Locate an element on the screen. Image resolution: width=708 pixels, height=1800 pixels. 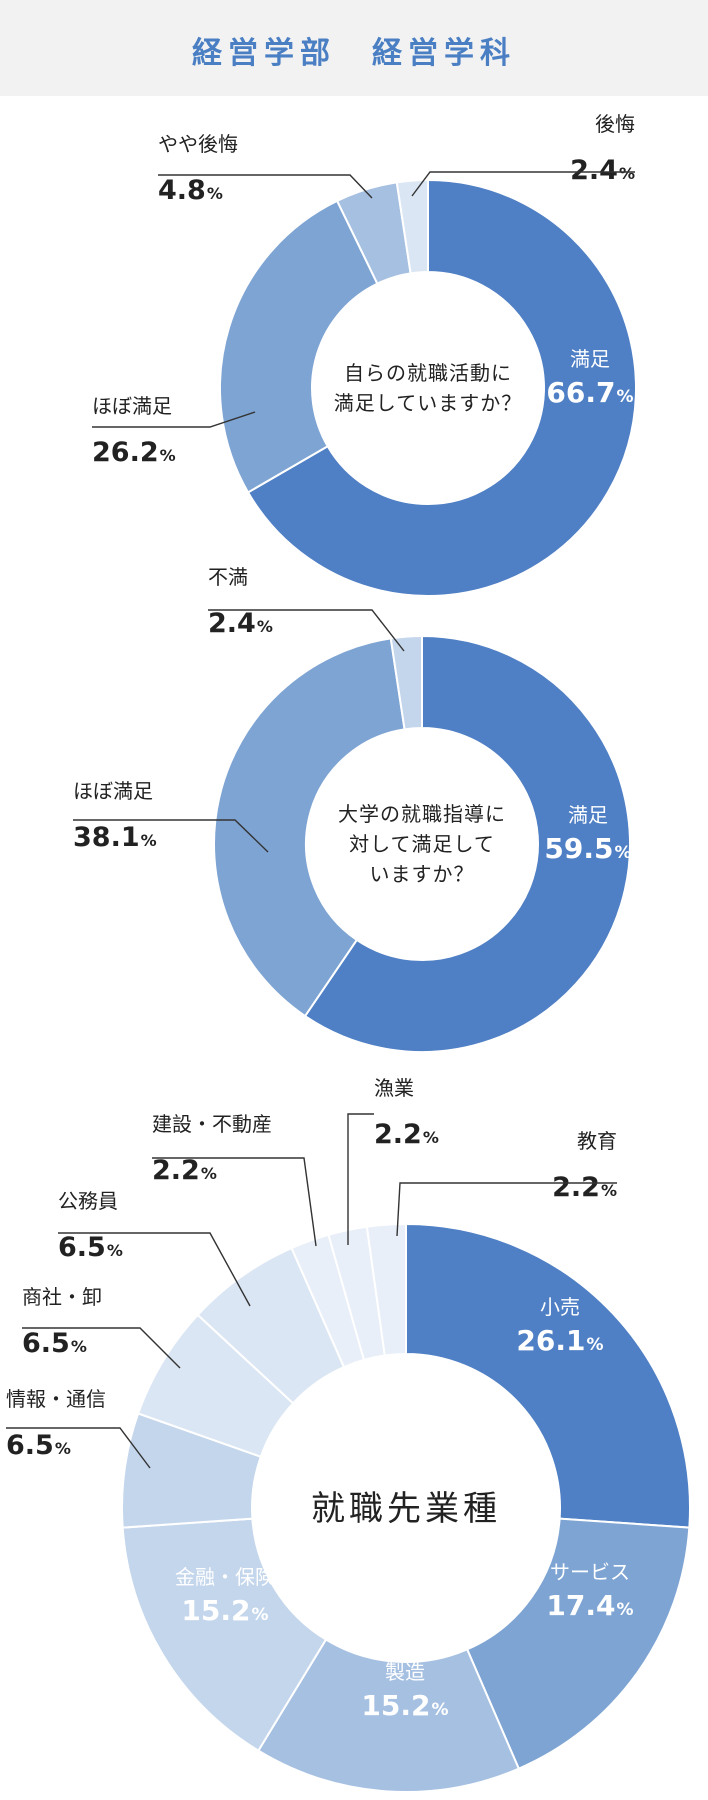
value-seg: 4.8% is located at coordinates (190, 190).